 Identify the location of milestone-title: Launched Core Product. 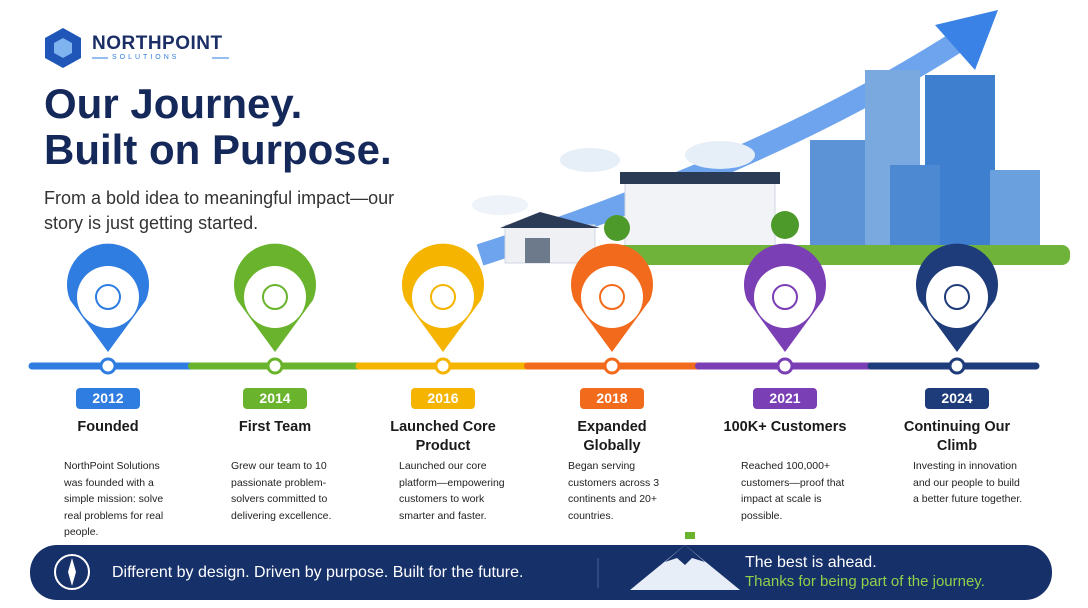
(443, 436).